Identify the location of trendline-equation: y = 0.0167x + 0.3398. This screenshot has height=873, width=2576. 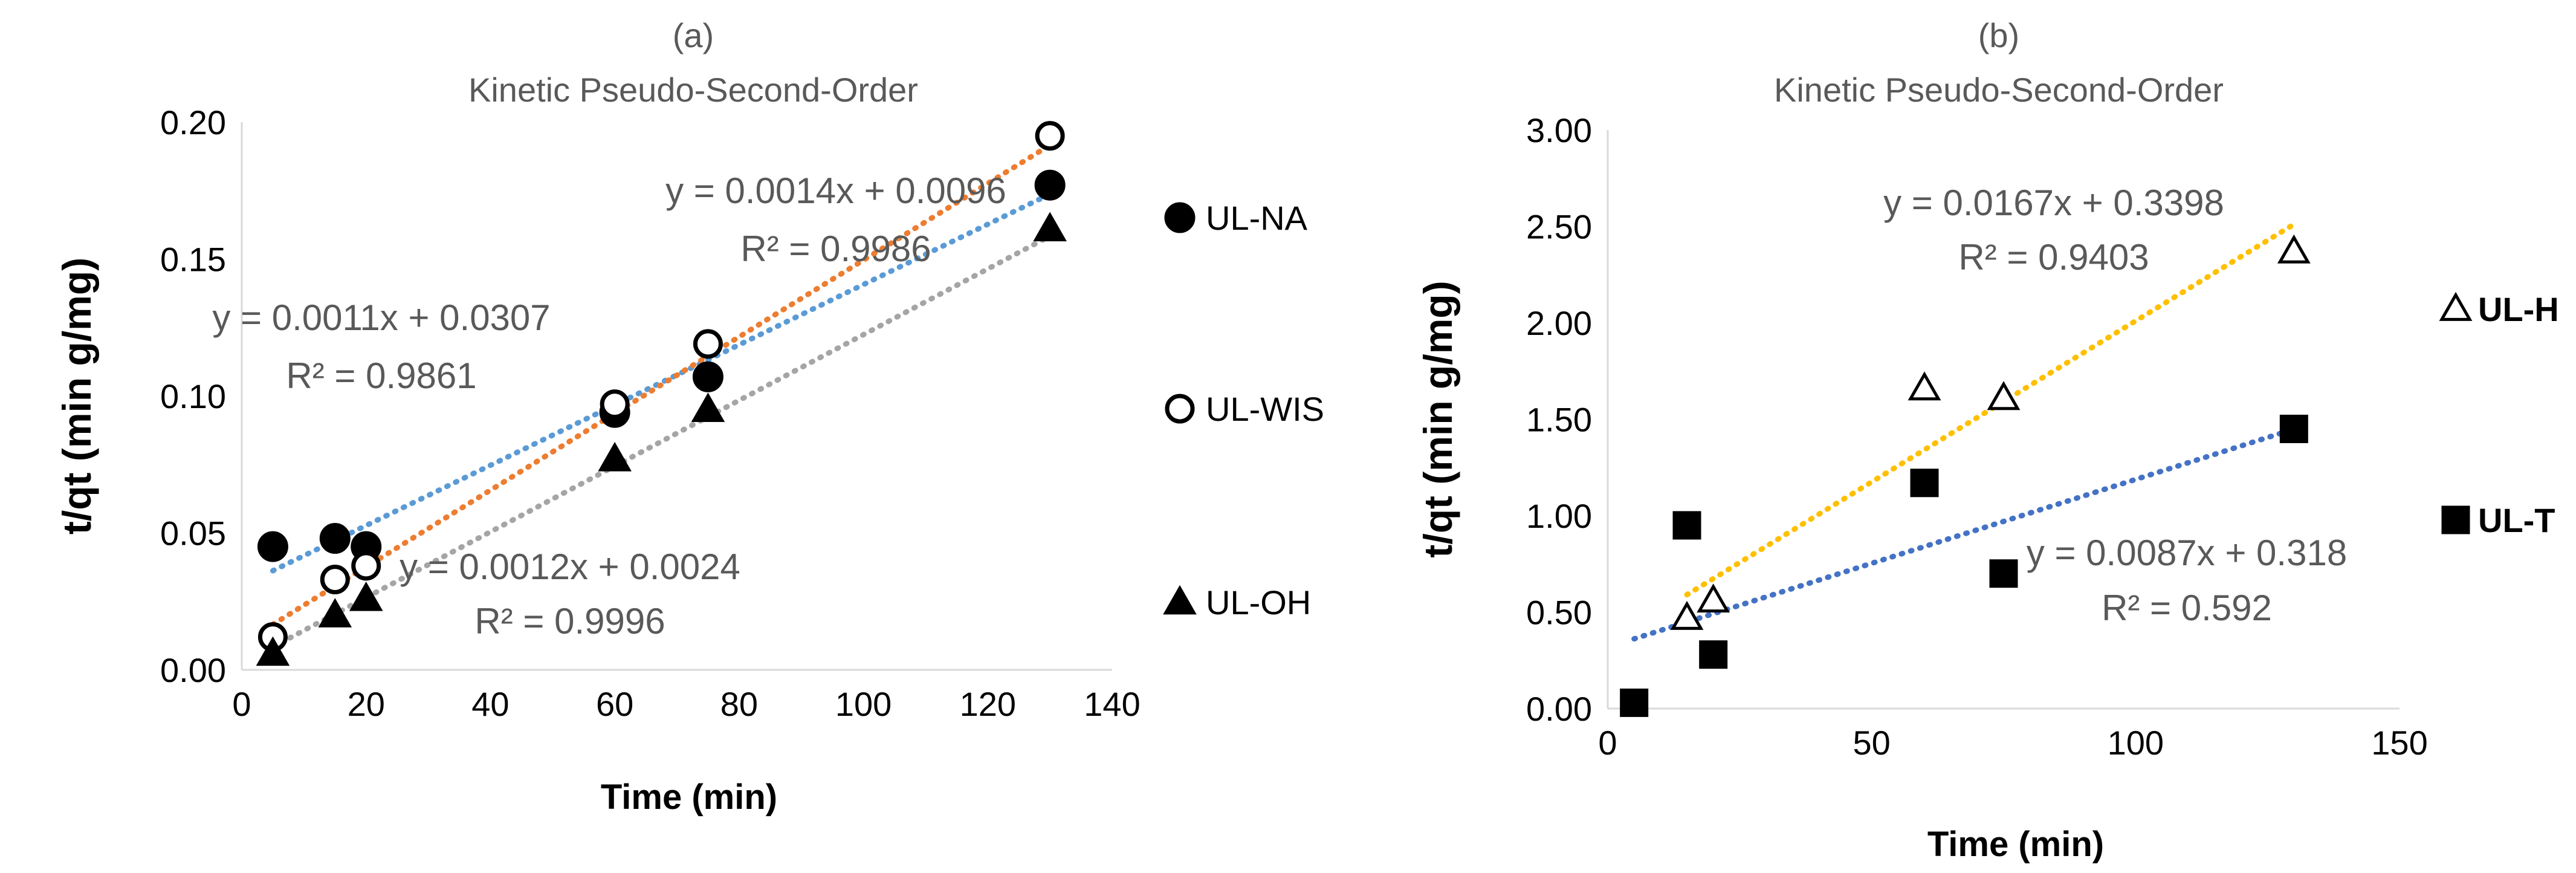
(2053, 203).